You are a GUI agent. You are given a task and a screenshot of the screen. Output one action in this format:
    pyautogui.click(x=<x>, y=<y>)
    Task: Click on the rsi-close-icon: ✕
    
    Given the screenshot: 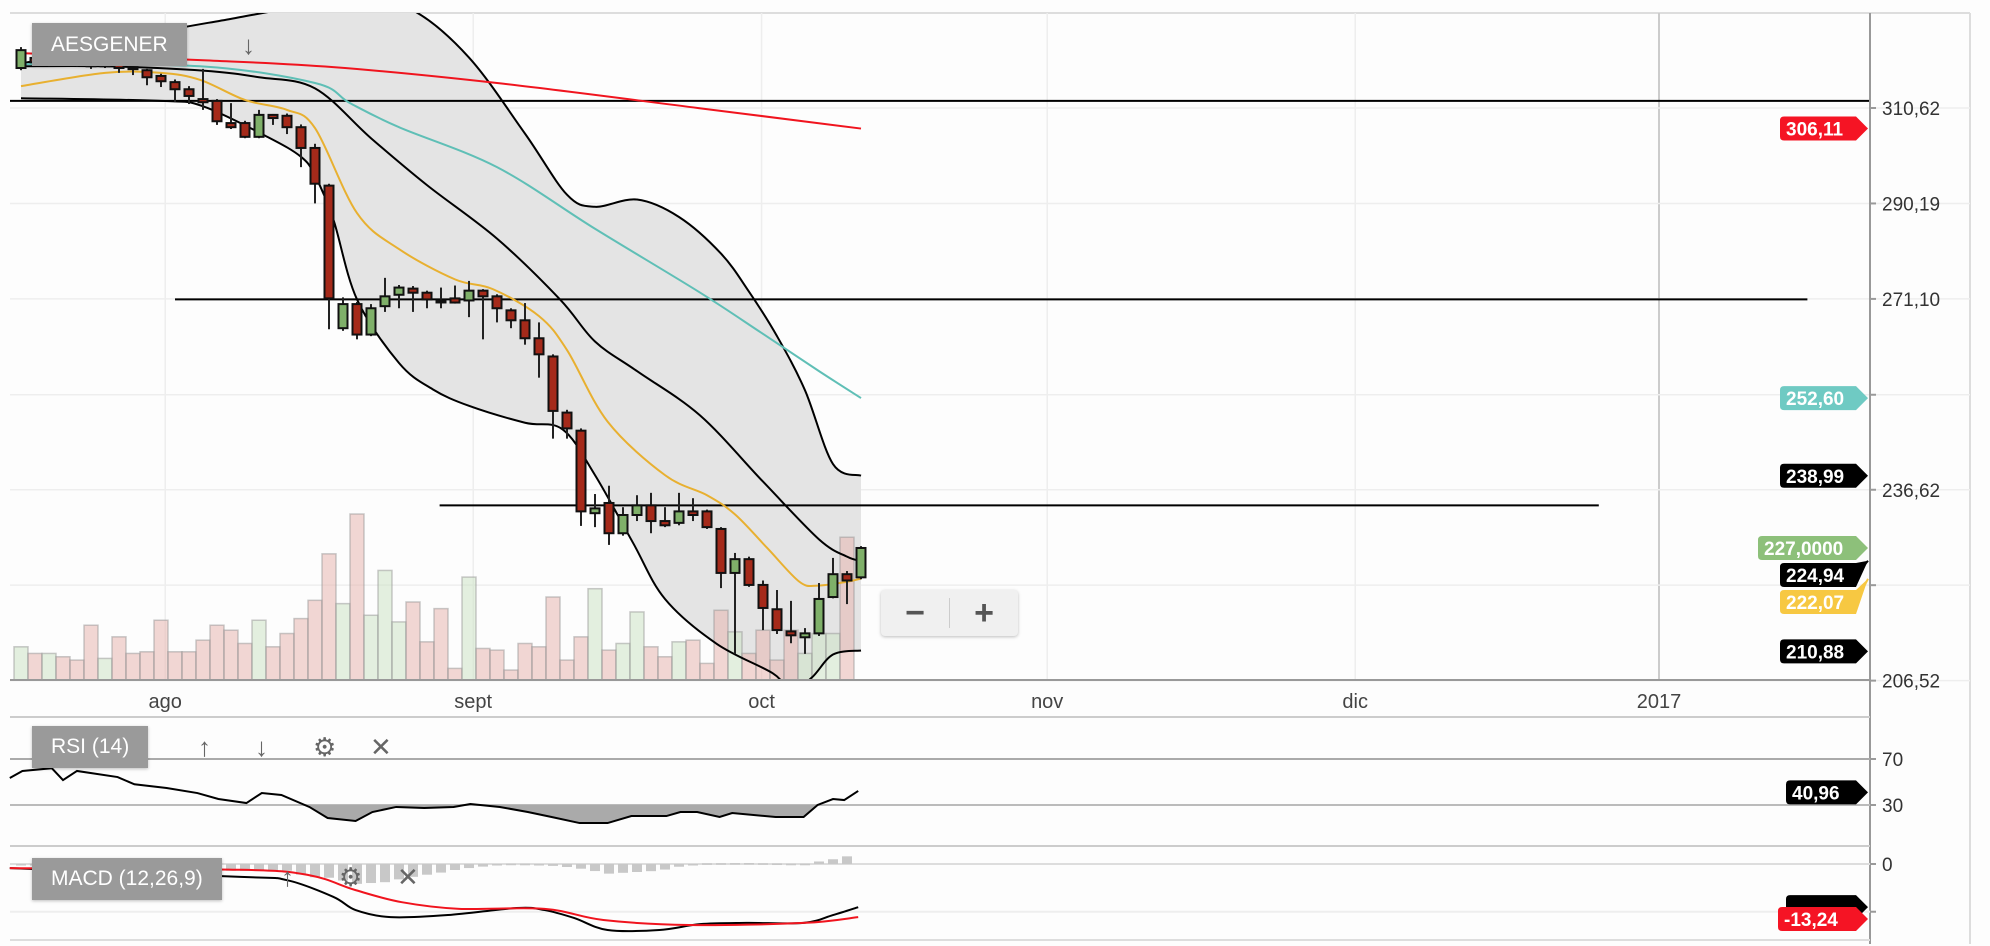 What is the action you would take?
    pyautogui.click(x=381, y=747)
    